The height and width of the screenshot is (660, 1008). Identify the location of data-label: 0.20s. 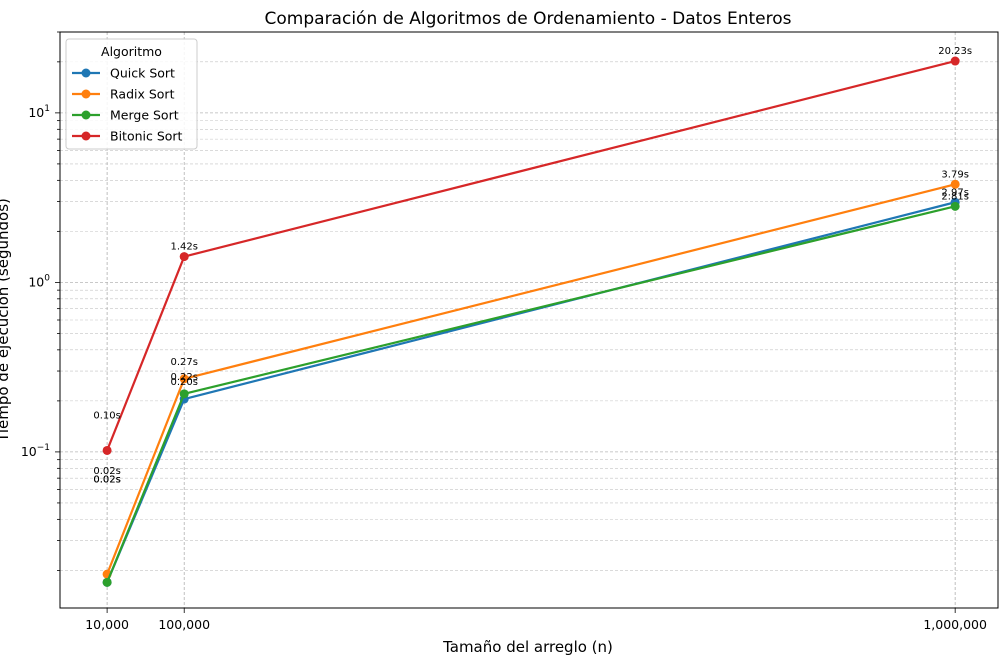
(183, 382).